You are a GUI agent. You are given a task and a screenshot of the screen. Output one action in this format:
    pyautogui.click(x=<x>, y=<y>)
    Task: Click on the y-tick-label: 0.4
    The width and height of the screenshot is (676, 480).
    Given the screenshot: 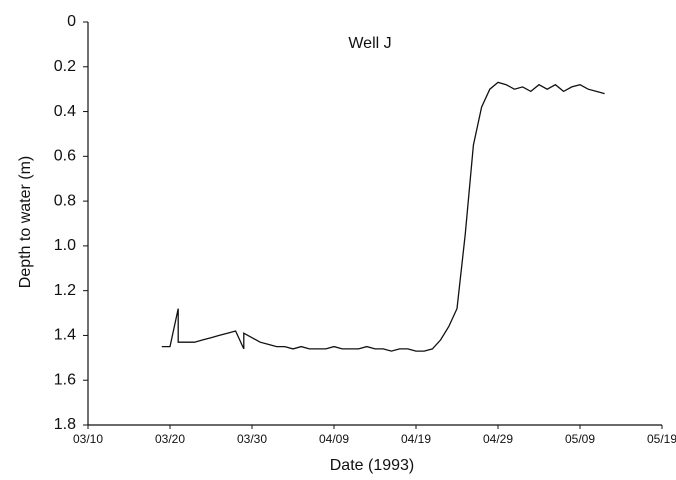 What is the action you would take?
    pyautogui.click(x=65, y=111)
    